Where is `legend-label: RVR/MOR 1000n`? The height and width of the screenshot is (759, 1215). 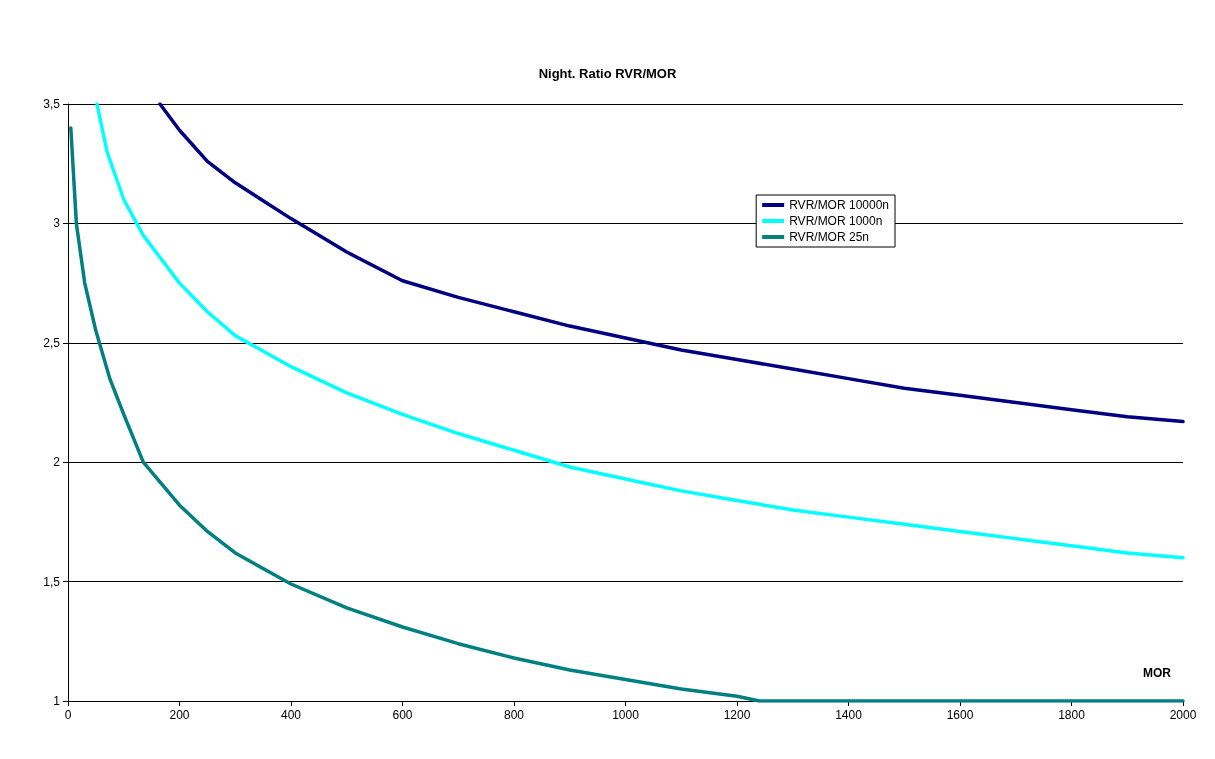
legend-label: RVR/MOR 1000n is located at coordinates (836, 221).